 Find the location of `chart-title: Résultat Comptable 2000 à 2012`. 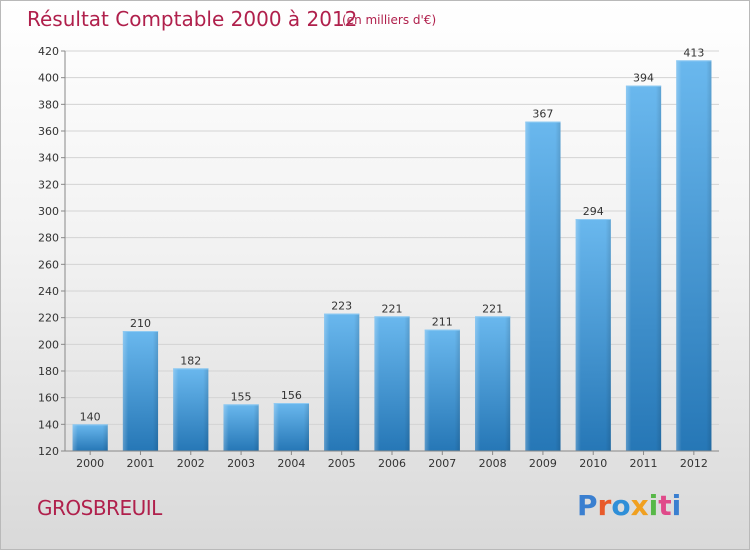

chart-title: Résultat Comptable 2000 à 2012 is located at coordinates (192, 19).